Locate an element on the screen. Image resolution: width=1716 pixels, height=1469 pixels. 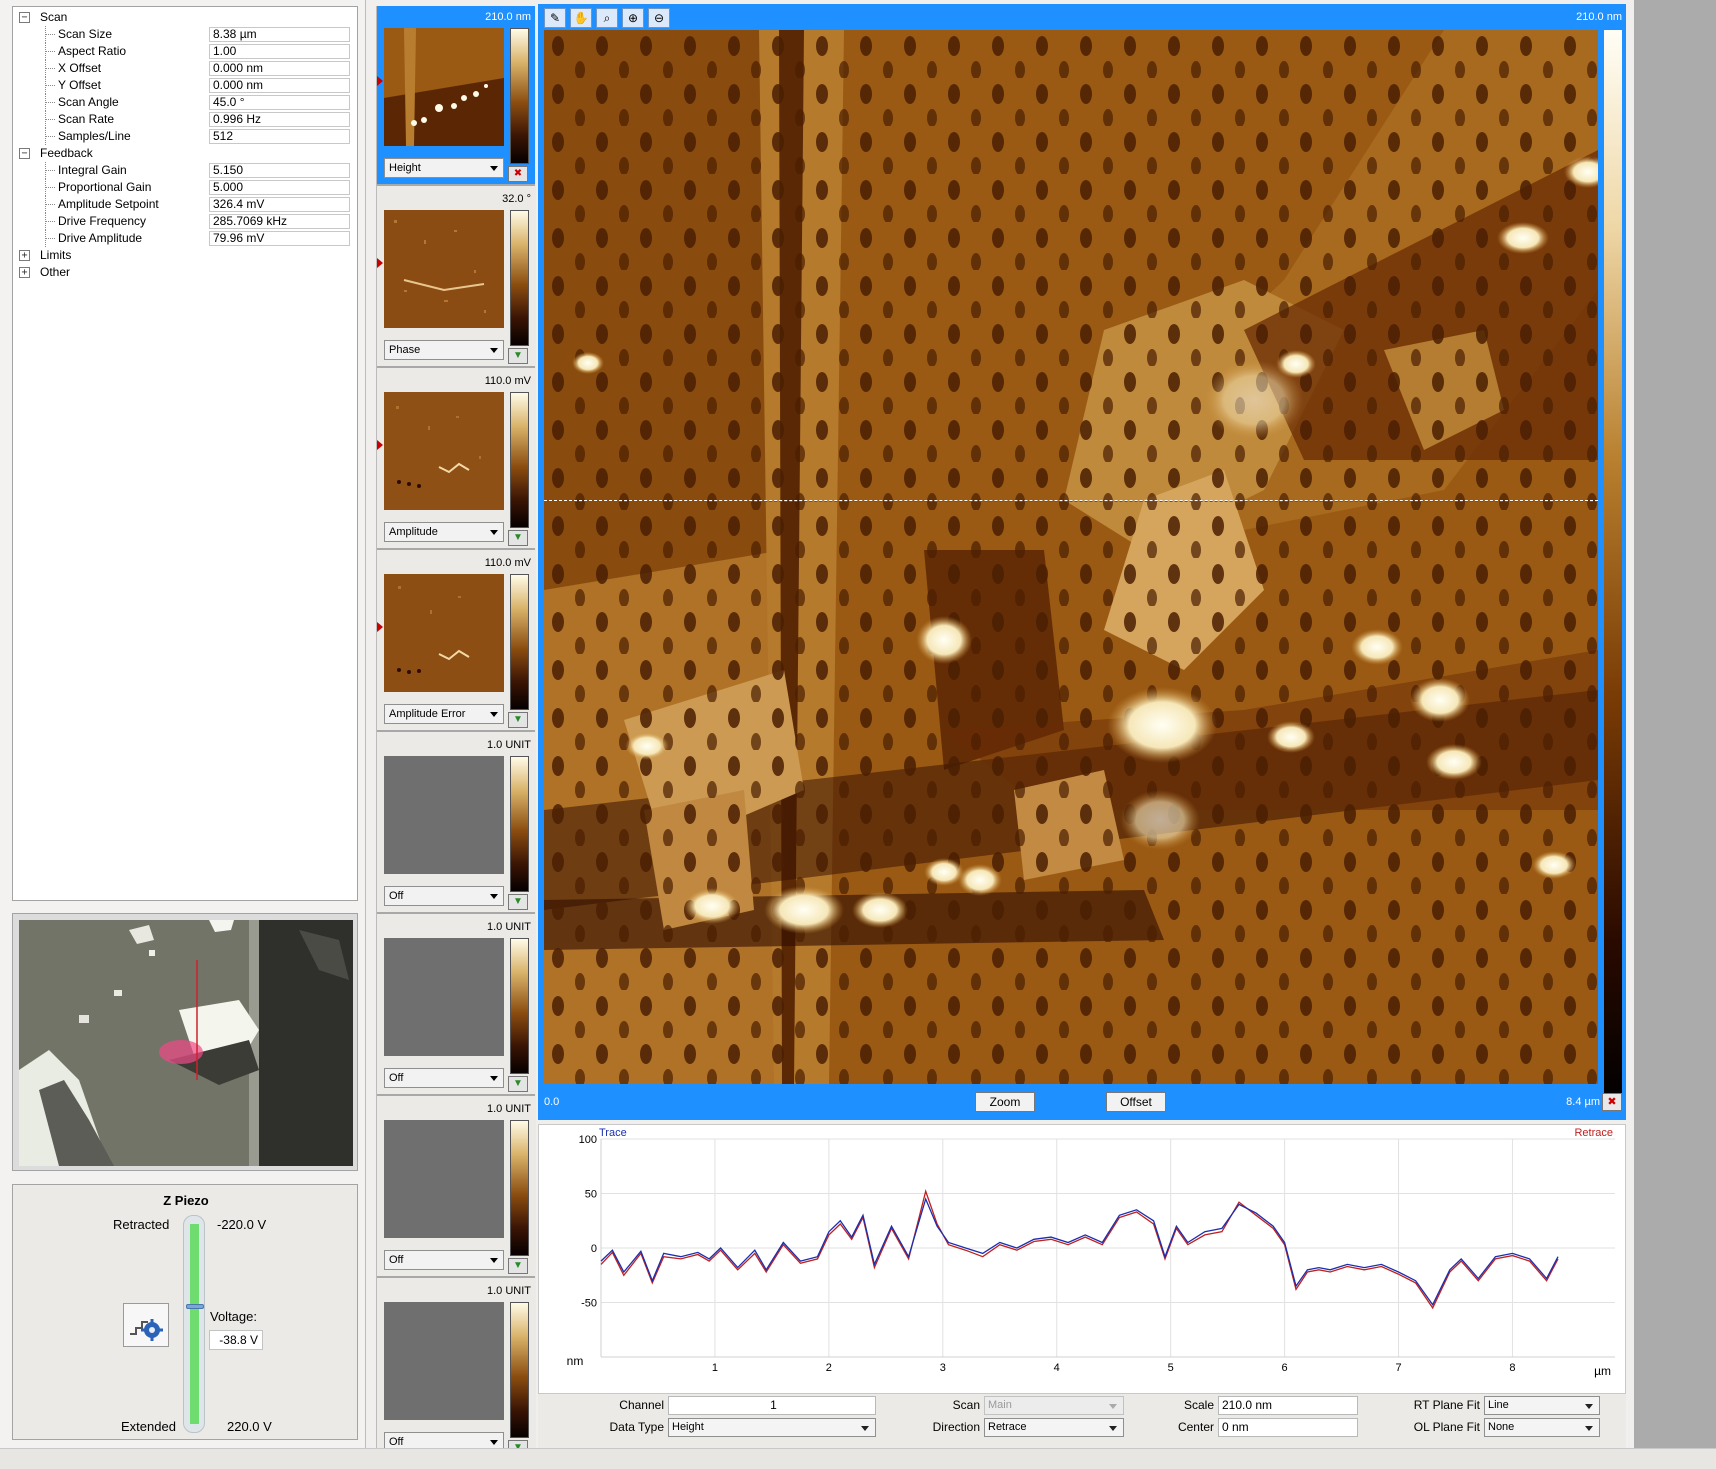
parameter-value-field: 285.7069 kHz is located at coordinates (279, 221).